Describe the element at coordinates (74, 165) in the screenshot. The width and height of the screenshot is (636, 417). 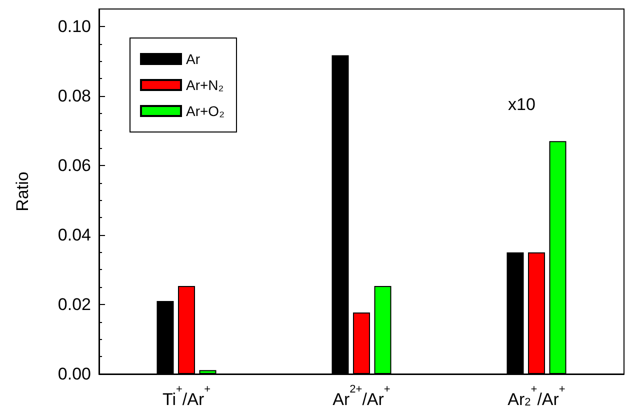
I see `y-tick-label: 0.06` at that location.